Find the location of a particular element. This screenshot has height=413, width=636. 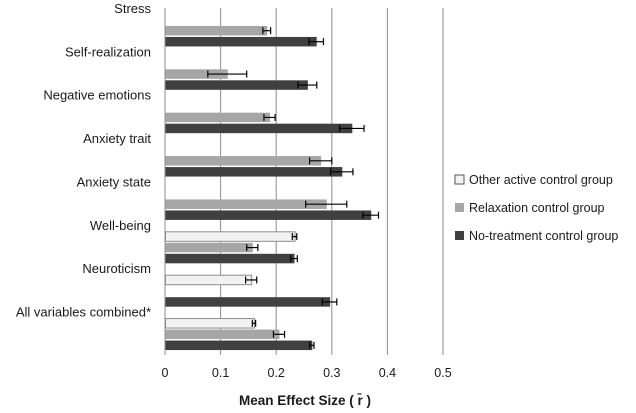

category-label: Self-realization is located at coordinates (108, 51).